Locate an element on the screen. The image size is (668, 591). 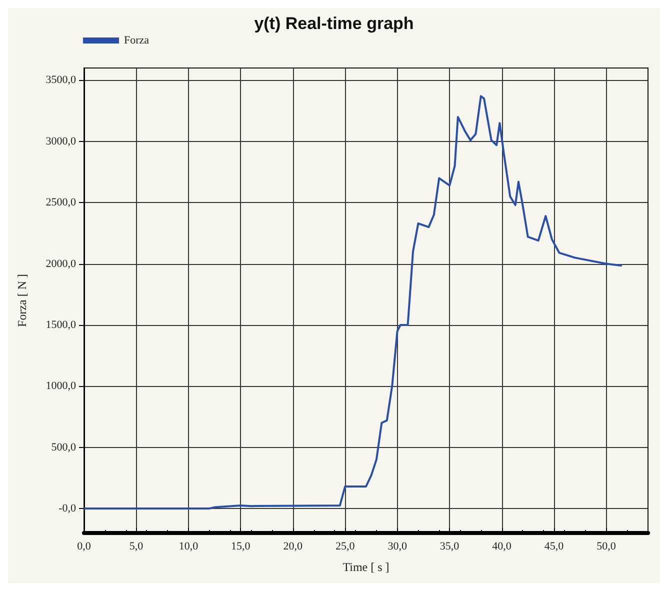
y-tick-label: -0,0 is located at coordinates (67, 508).